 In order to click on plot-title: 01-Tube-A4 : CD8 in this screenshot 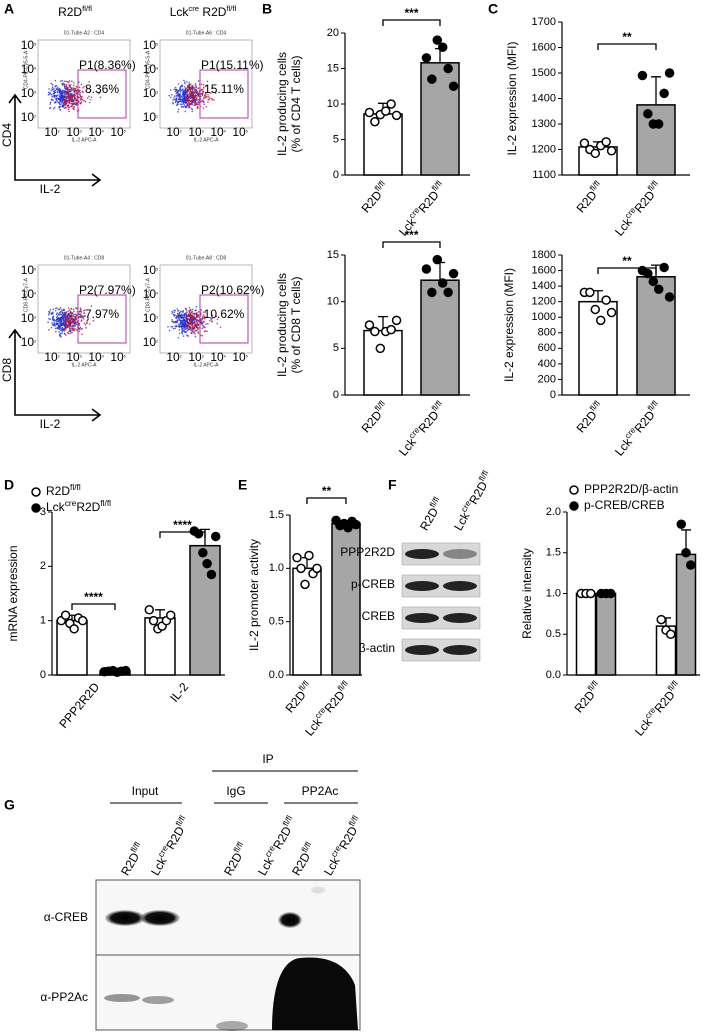, I will do `click(84, 258)`.